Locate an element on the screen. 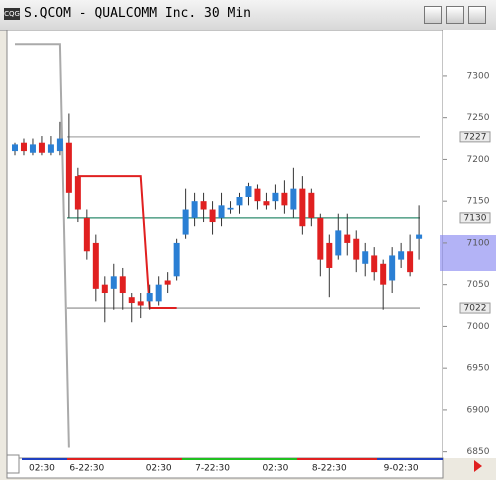 This screenshot has height=480, width=496. y-tick-label: 7000 is located at coordinates (478, 327).